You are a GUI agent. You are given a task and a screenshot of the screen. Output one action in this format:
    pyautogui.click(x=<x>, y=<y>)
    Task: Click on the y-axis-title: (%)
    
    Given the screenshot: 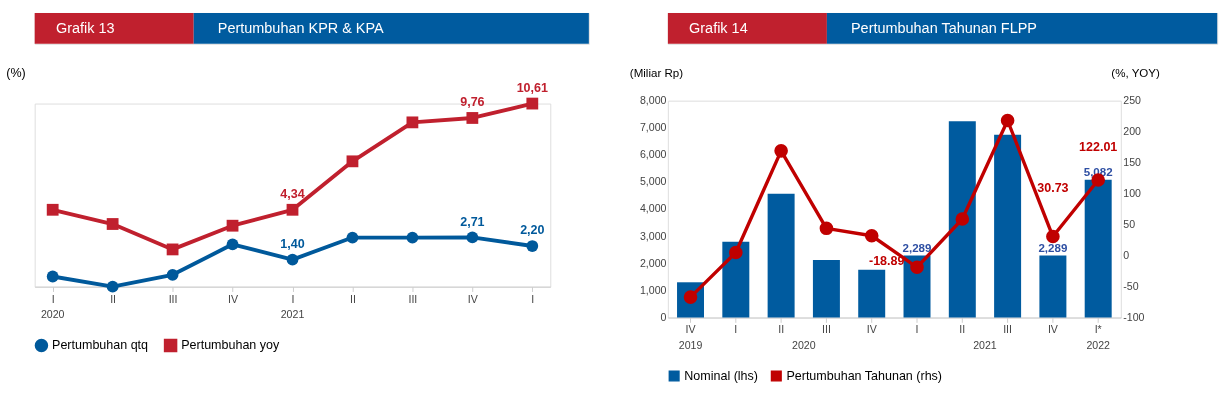 What is the action you would take?
    pyautogui.click(x=16, y=73)
    